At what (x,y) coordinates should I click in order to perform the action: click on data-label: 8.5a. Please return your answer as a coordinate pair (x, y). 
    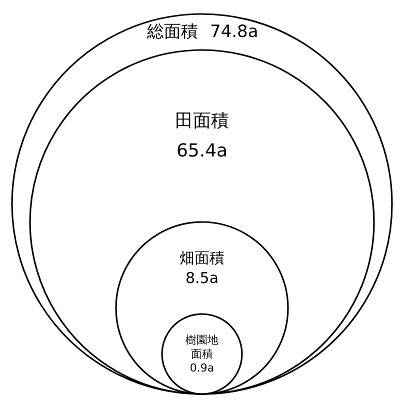
    Looking at the image, I should click on (202, 278).